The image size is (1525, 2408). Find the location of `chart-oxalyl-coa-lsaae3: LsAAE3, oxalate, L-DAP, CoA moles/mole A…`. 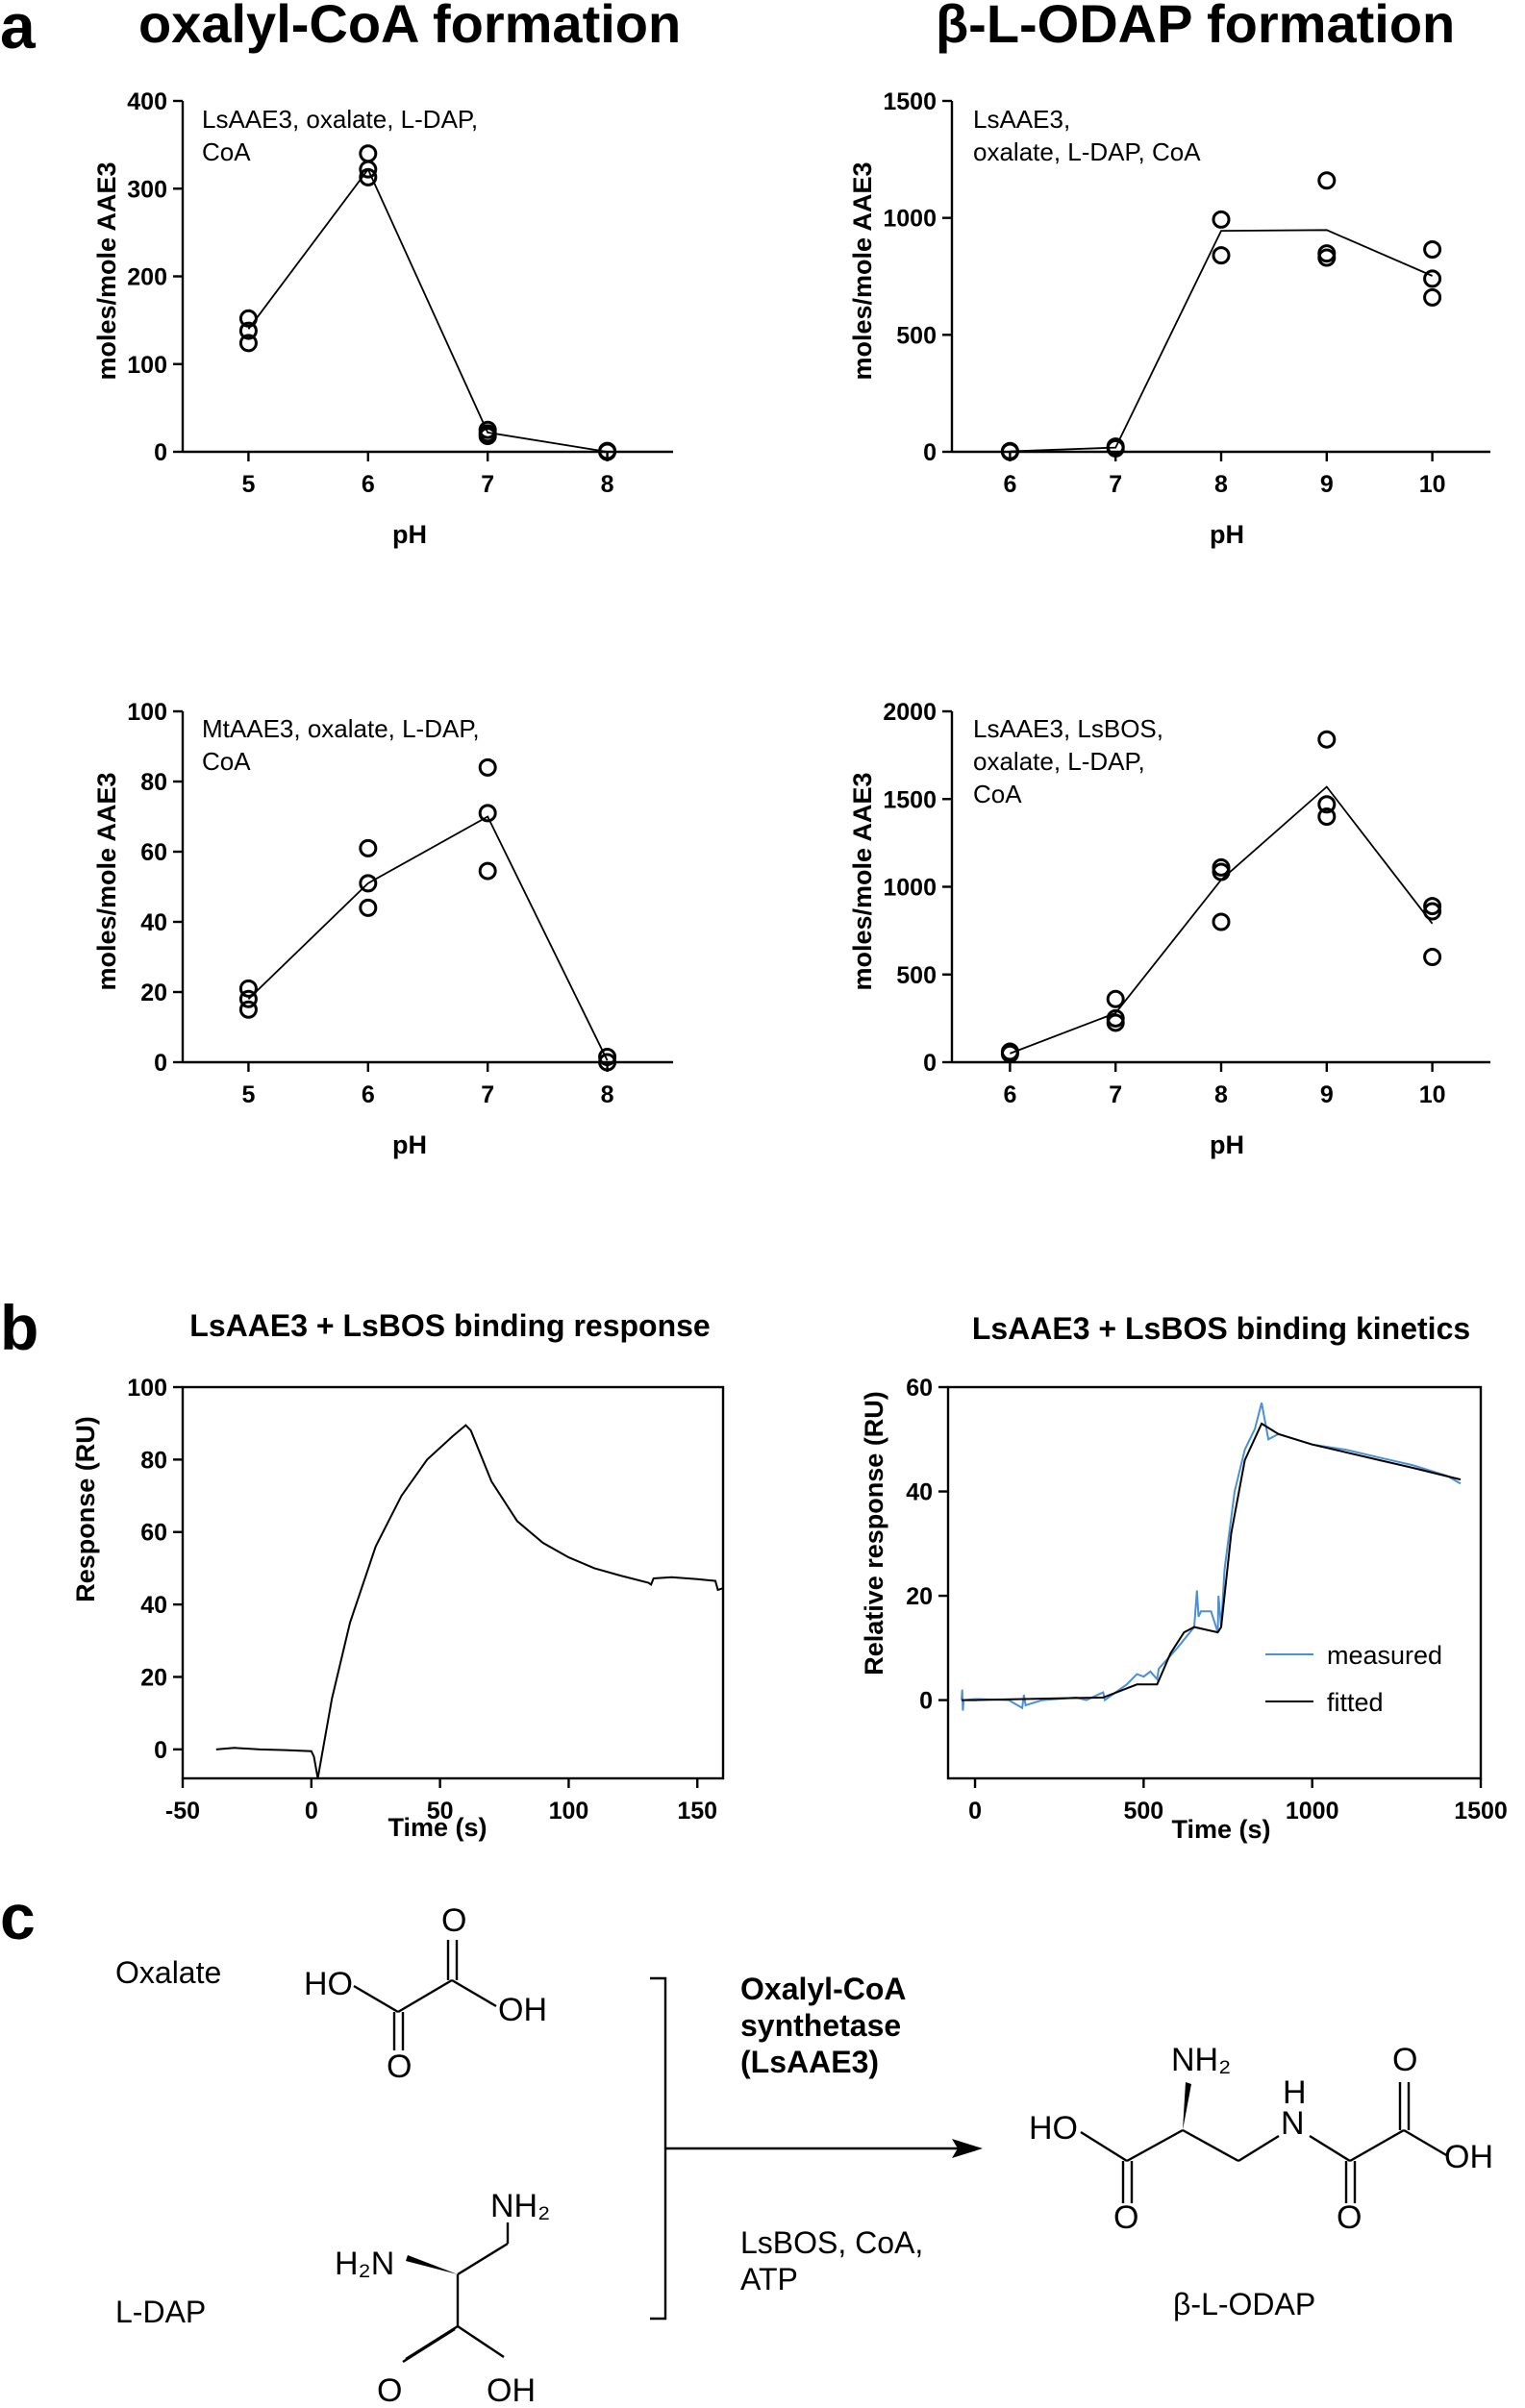

chart-oxalyl-coa-lsaae3: LsAAE3, oxalate, L-DAP, CoA moles/mole A… is located at coordinates (382, 318).